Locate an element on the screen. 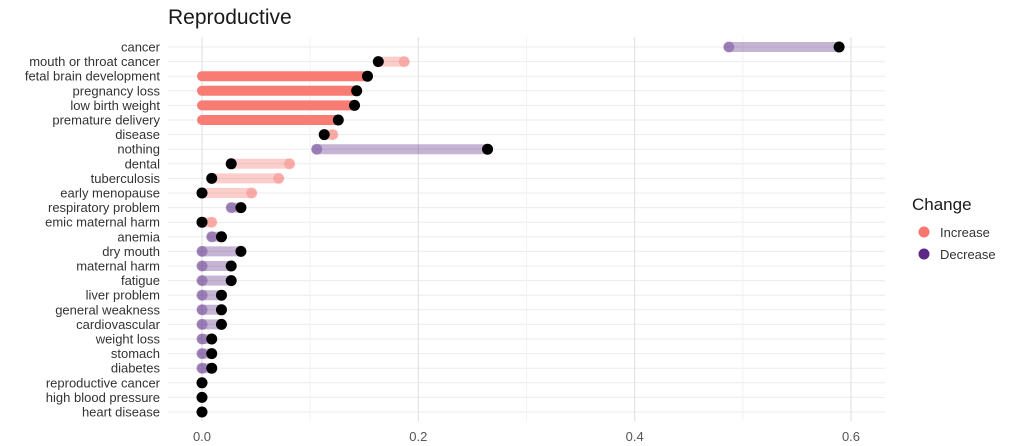  x-tick-label: 0.4 is located at coordinates (635, 436).